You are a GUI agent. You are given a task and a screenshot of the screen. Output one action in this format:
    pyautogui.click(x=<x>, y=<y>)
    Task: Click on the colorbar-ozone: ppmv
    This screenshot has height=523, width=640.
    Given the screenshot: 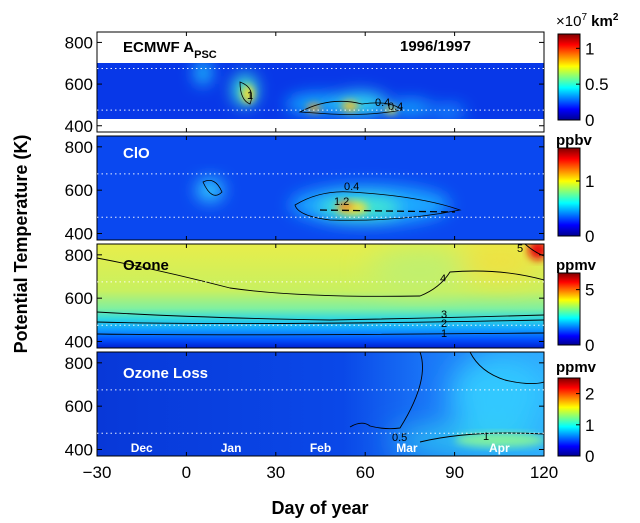 What is the action you would take?
    pyautogui.click(x=576, y=301)
    